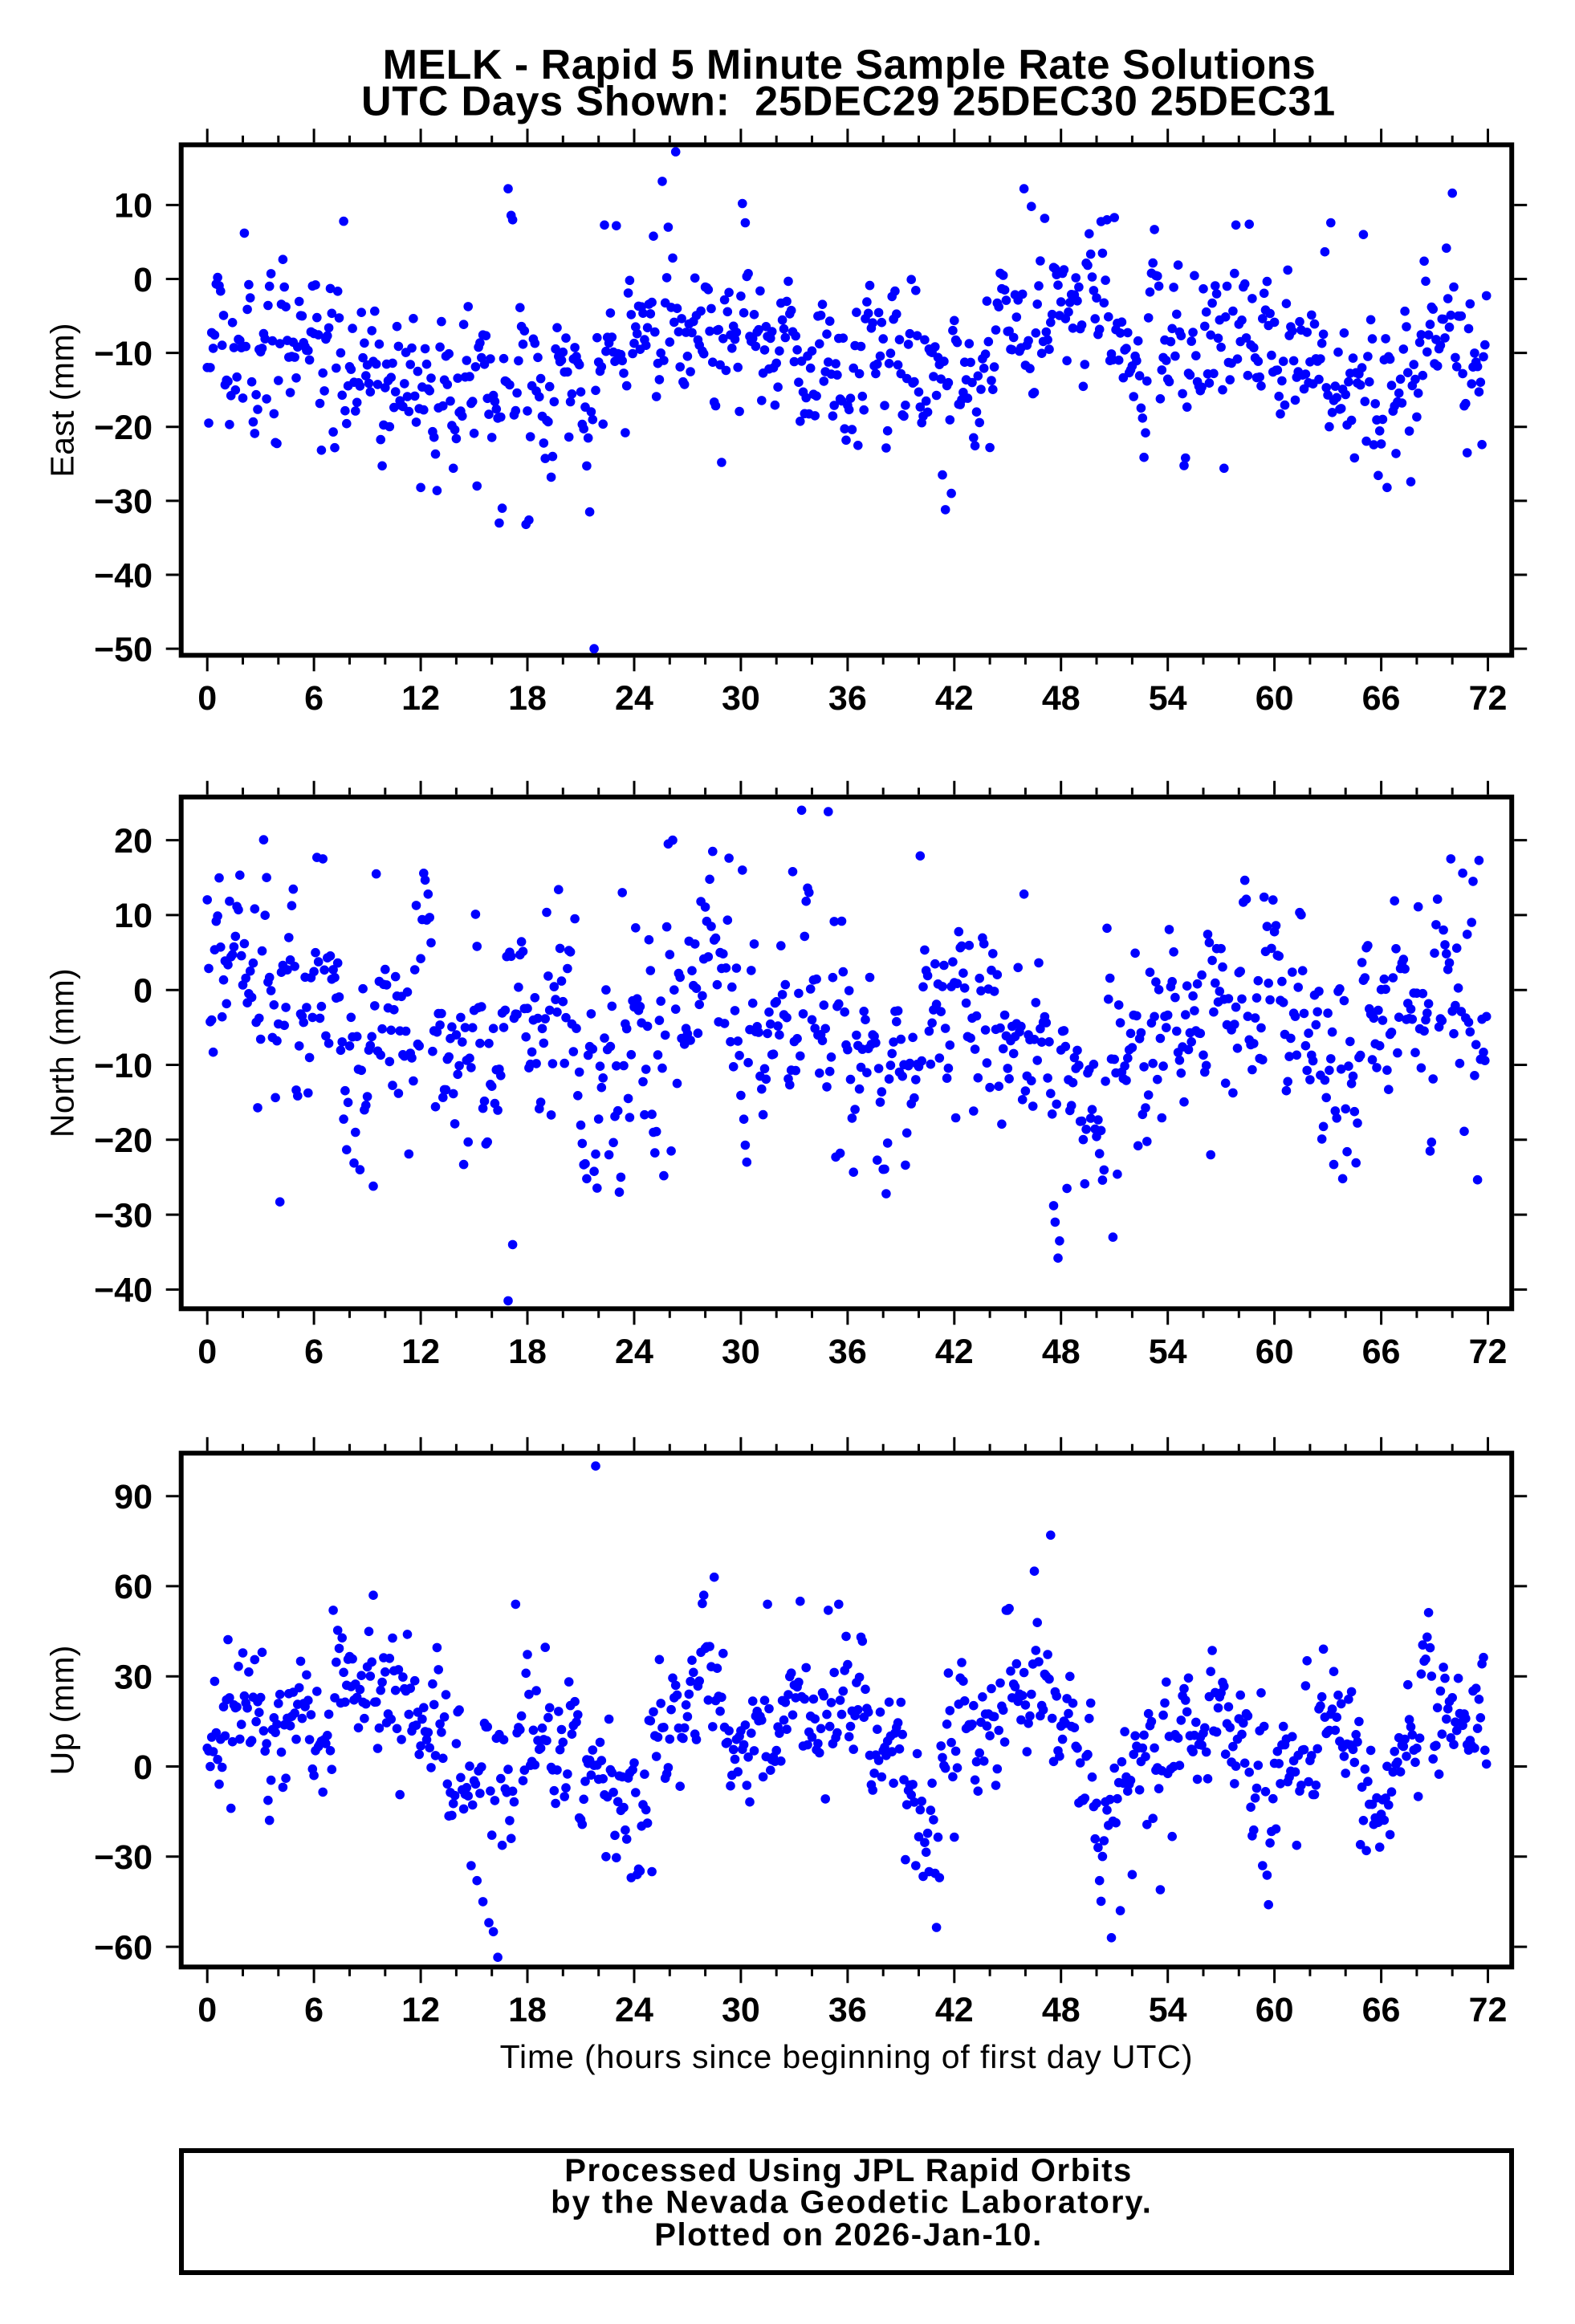 The image size is (1575, 2324). What do you see at coordinates (123, 1947) in the screenshot?
I see `svg-text: −60` at bounding box center [123, 1947].